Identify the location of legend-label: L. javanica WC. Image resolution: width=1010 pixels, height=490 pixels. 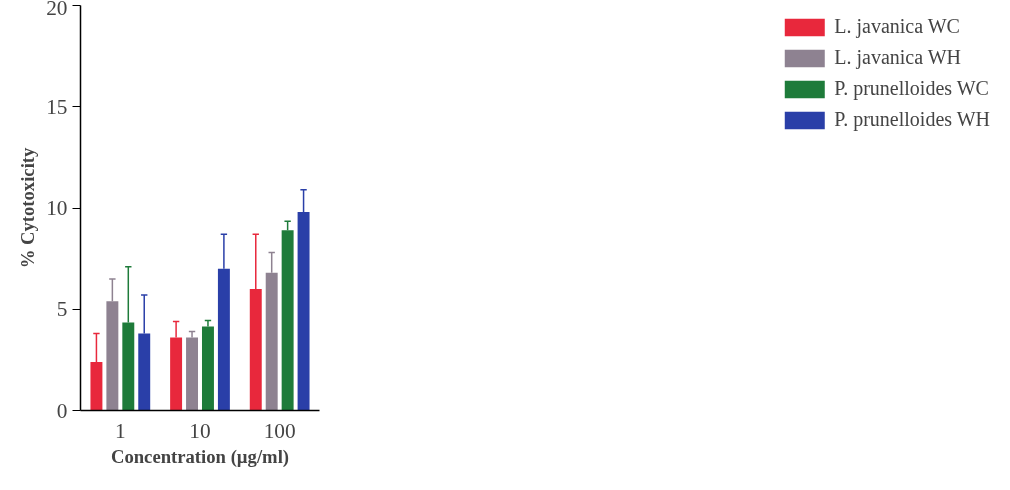
(897, 26).